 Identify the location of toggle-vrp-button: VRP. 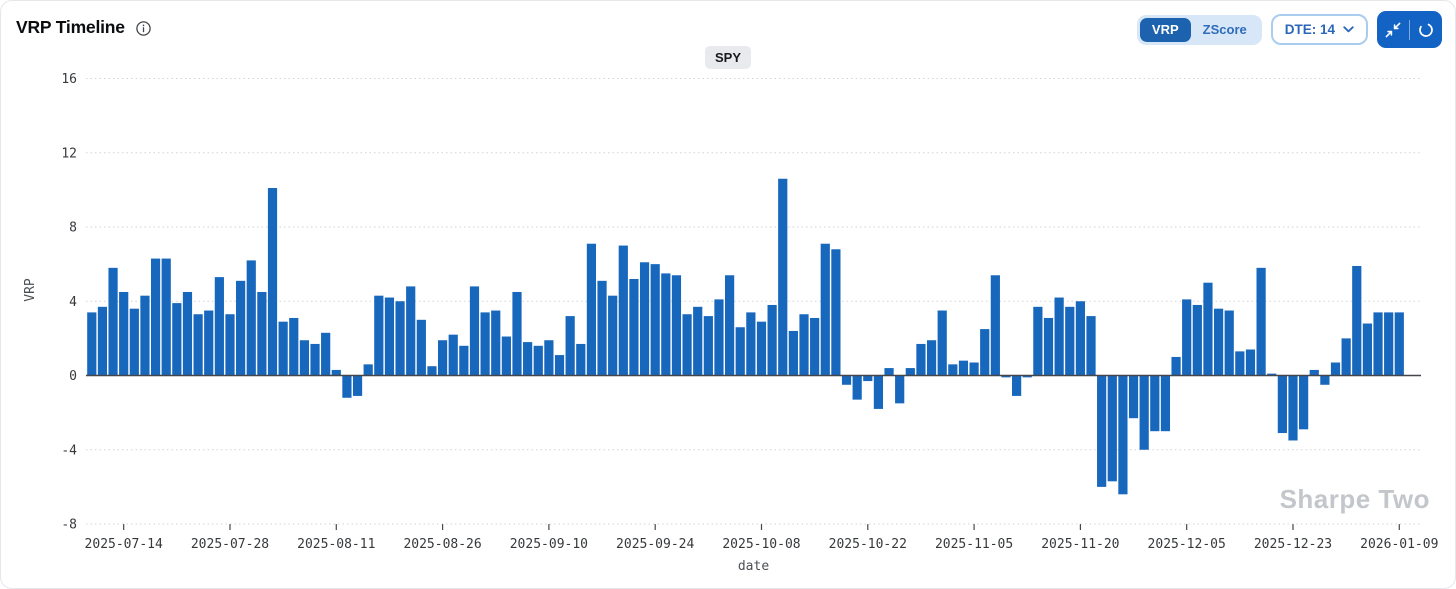
(1165, 29).